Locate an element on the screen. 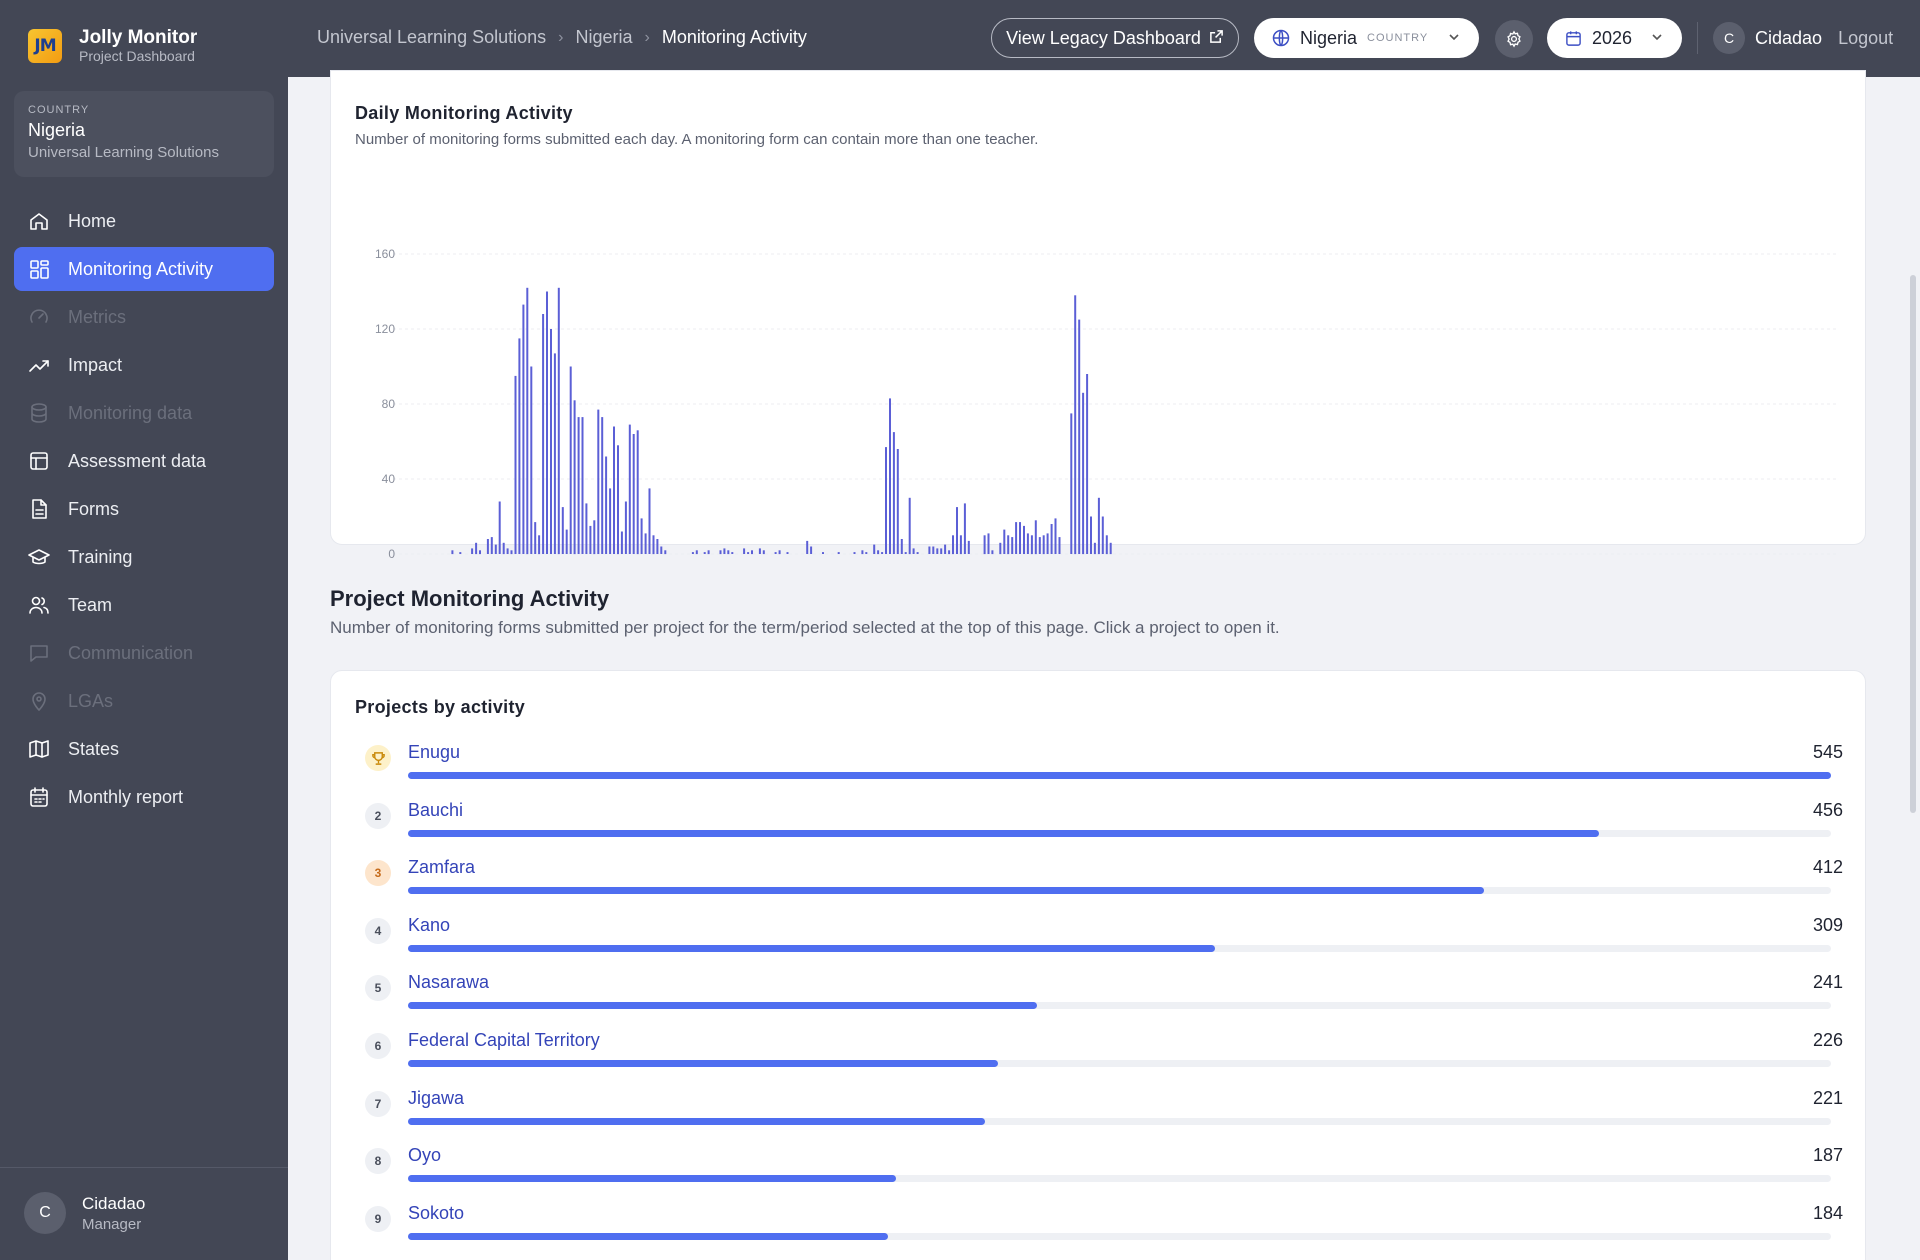 The height and width of the screenshot is (1260, 1920). project-name: Bauchi is located at coordinates (436, 809).